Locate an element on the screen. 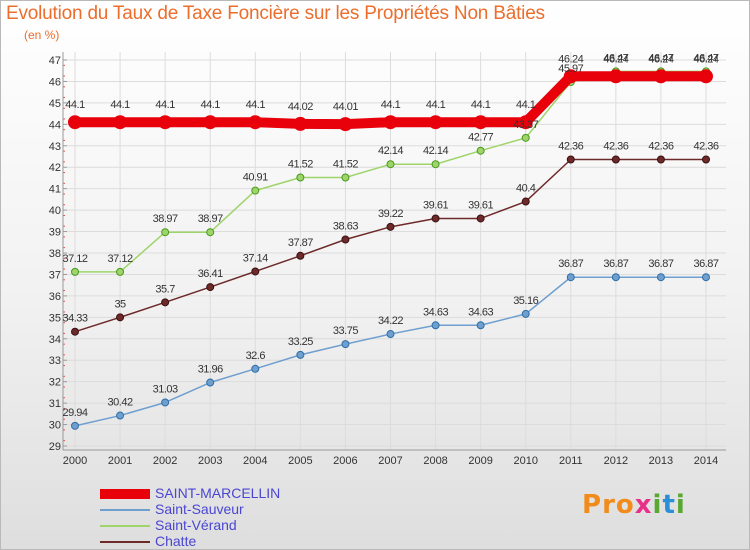  data-label: 39.22 is located at coordinates (390, 214).